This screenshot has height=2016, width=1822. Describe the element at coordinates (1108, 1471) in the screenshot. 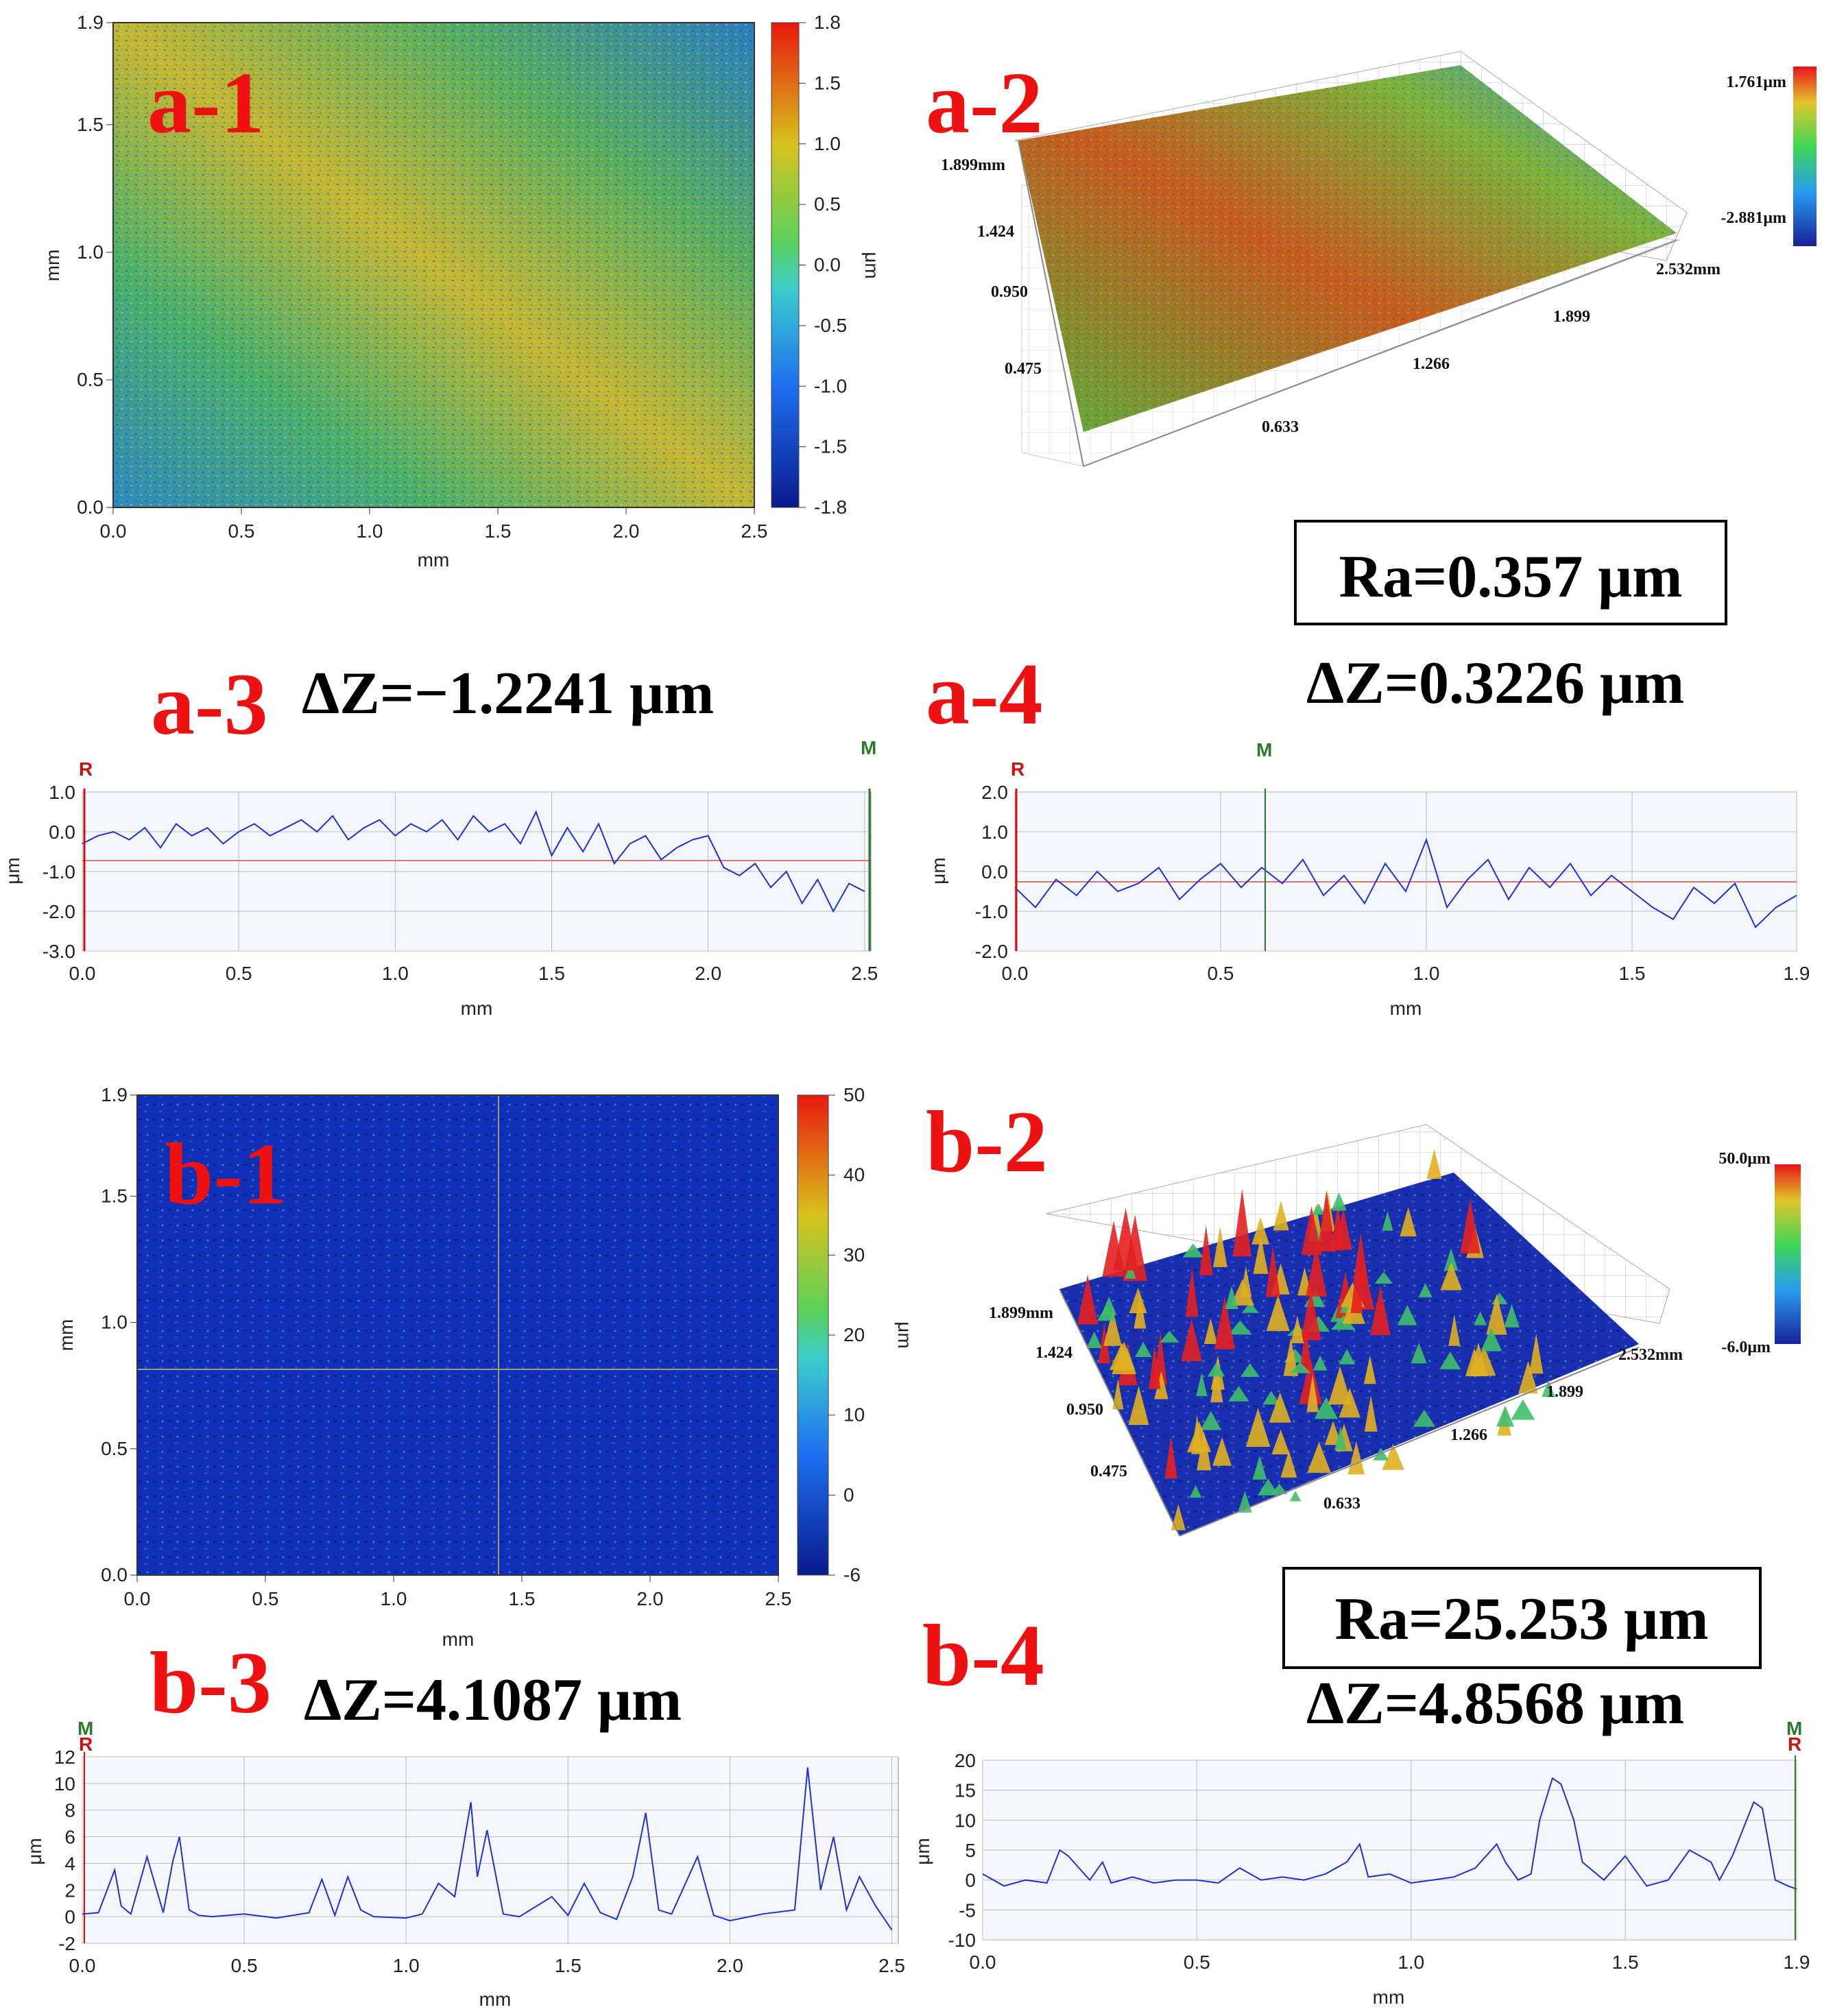

I see `b2-y-tick: 0.475` at that location.